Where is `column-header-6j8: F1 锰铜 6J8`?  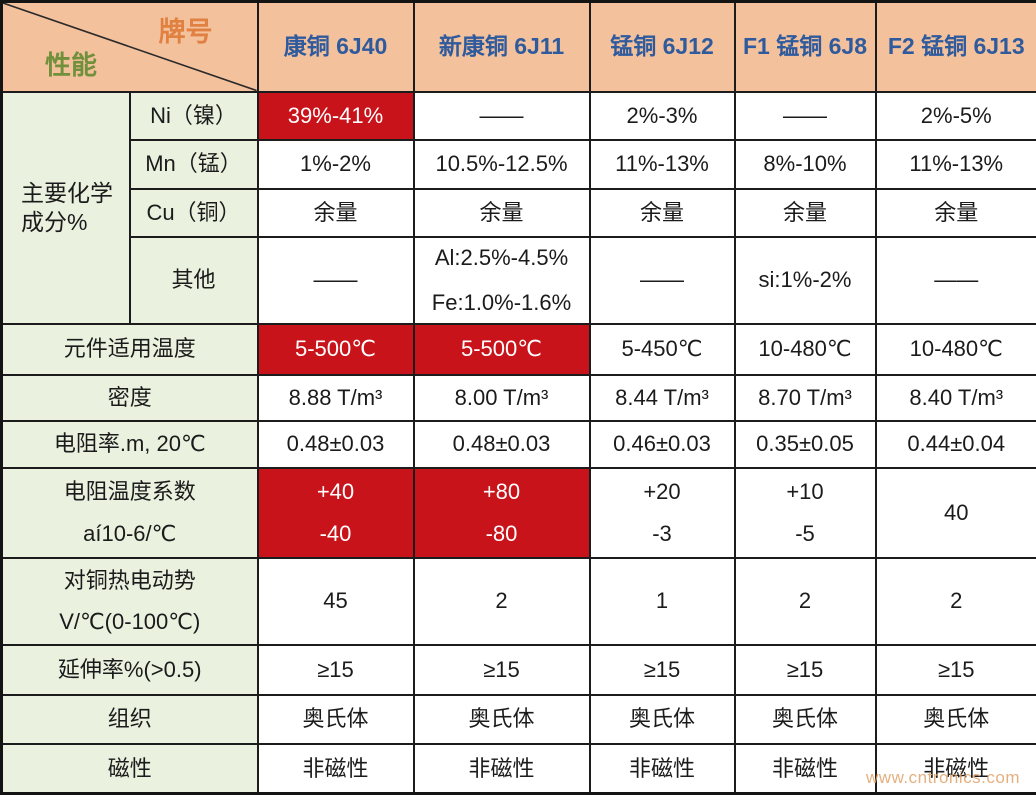
column-header-6j8: F1 锰铜 6J8 is located at coordinates (805, 47).